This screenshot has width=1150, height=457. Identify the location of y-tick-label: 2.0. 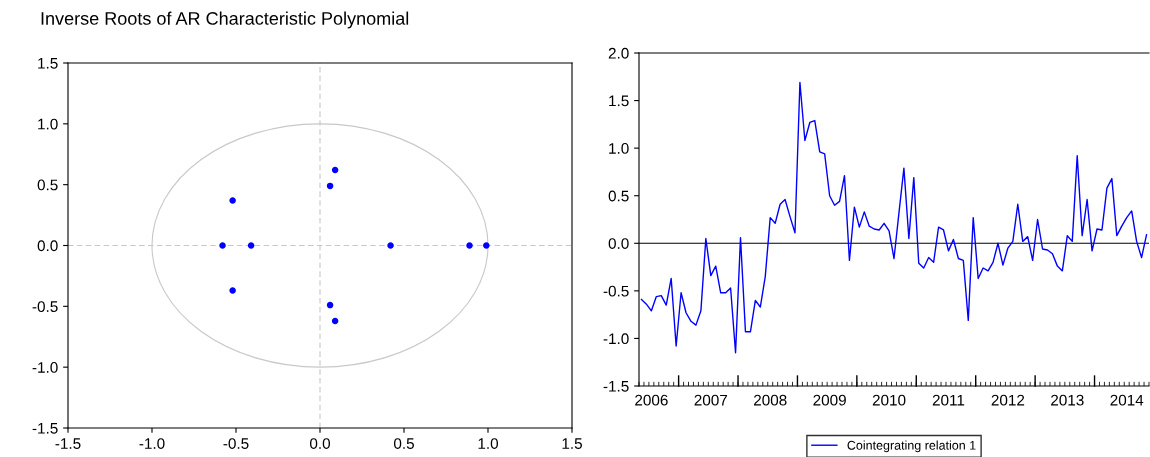
(618, 53).